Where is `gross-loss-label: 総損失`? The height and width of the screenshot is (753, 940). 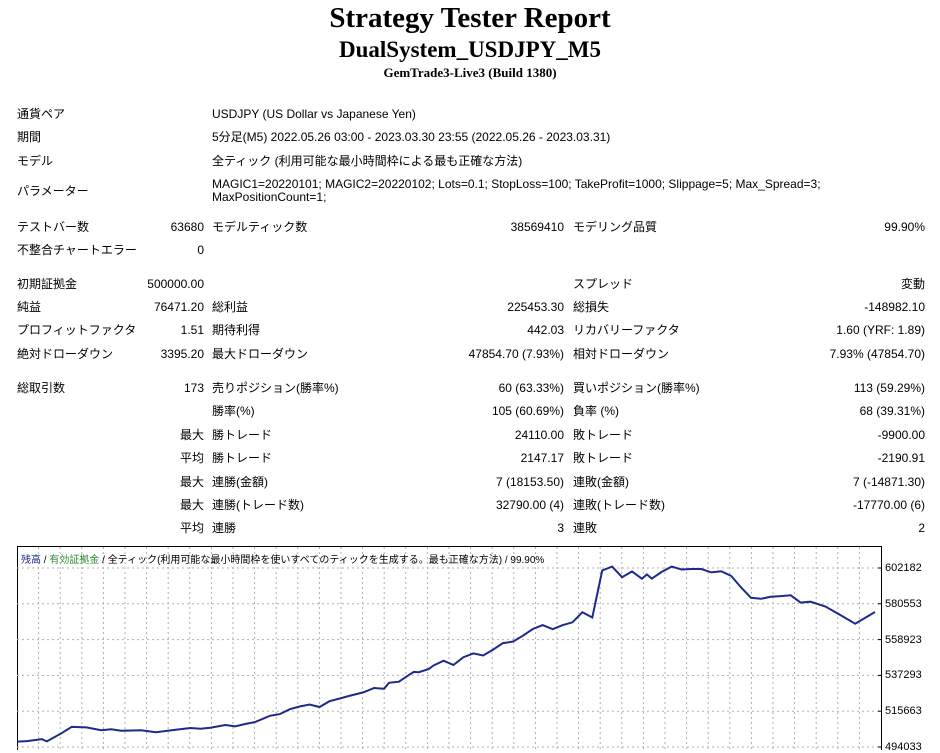 gross-loss-label: 総損失 is located at coordinates (591, 307).